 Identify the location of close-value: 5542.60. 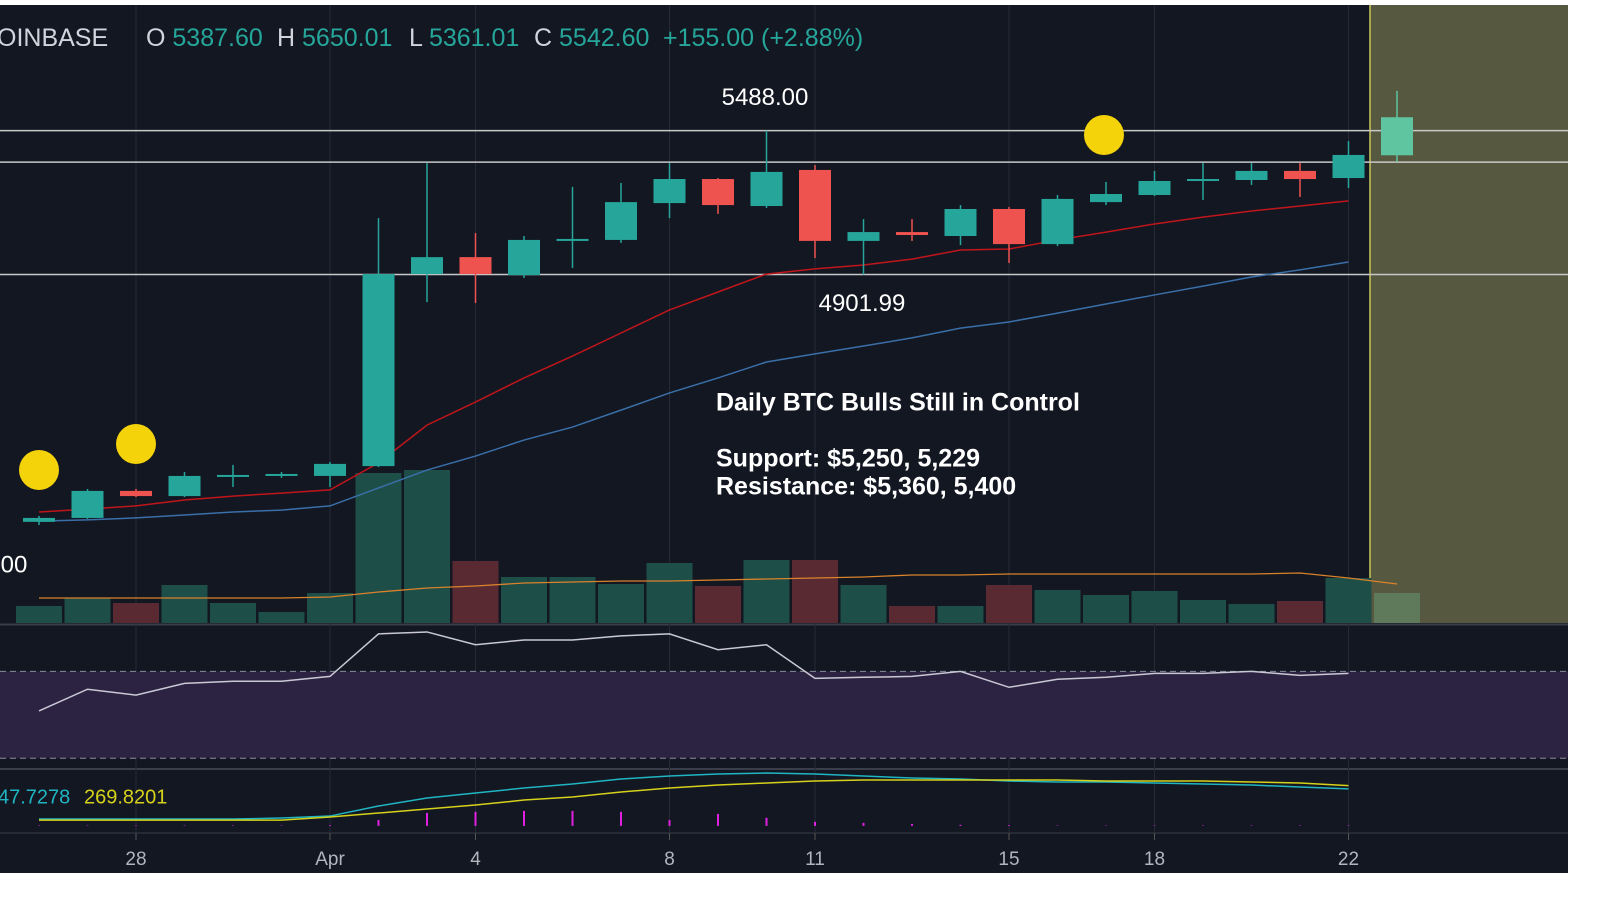
(604, 38).